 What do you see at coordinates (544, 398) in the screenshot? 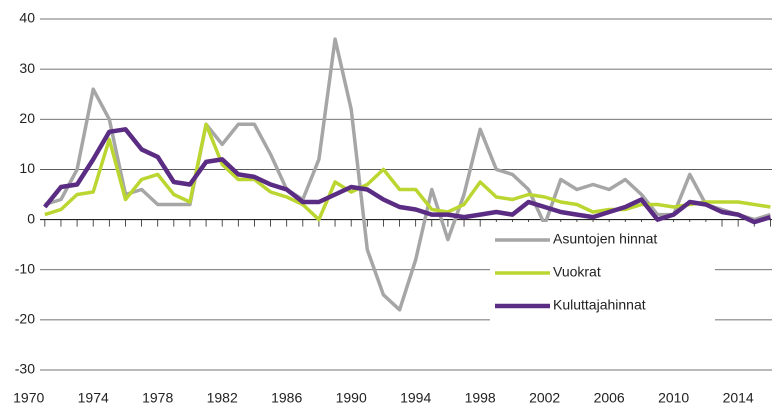
I see `x-tick-label: 2002` at bounding box center [544, 398].